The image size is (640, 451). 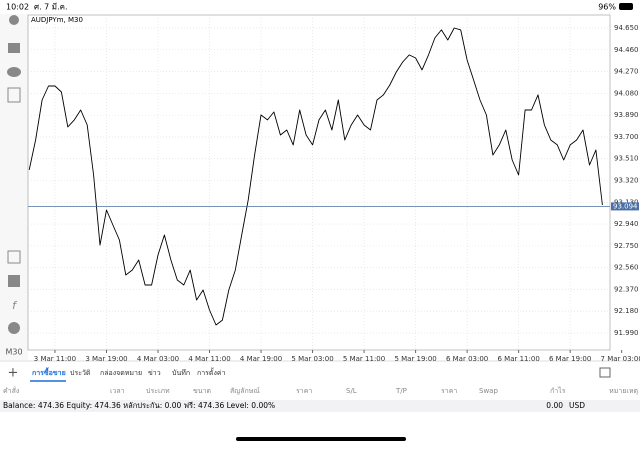 I want to click on column-header: เวลา, so click(x=117, y=391).